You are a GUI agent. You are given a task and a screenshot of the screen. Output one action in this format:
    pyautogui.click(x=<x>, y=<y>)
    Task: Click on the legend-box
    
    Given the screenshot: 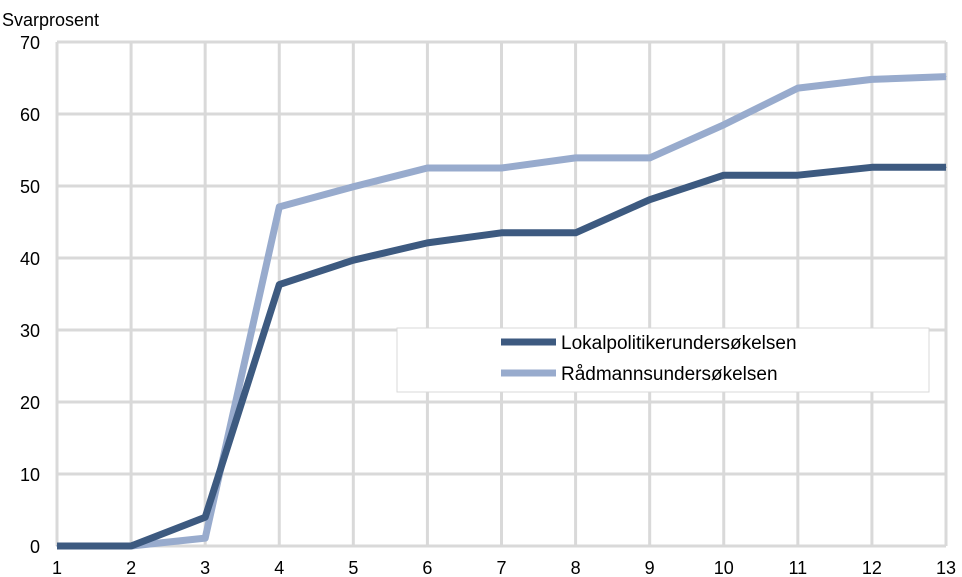 What is the action you would take?
    pyautogui.click(x=663, y=360)
    